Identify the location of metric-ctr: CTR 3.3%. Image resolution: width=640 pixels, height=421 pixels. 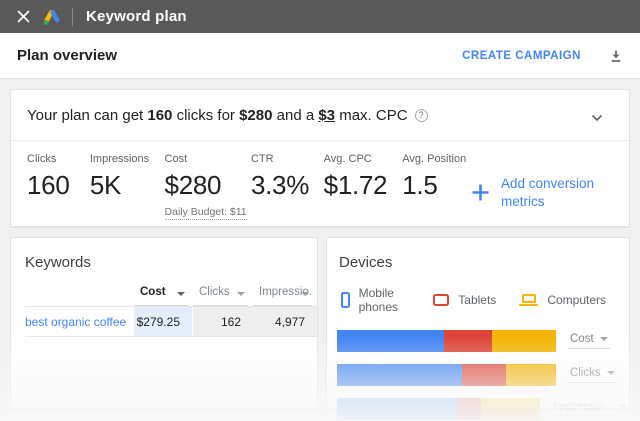
(280, 176).